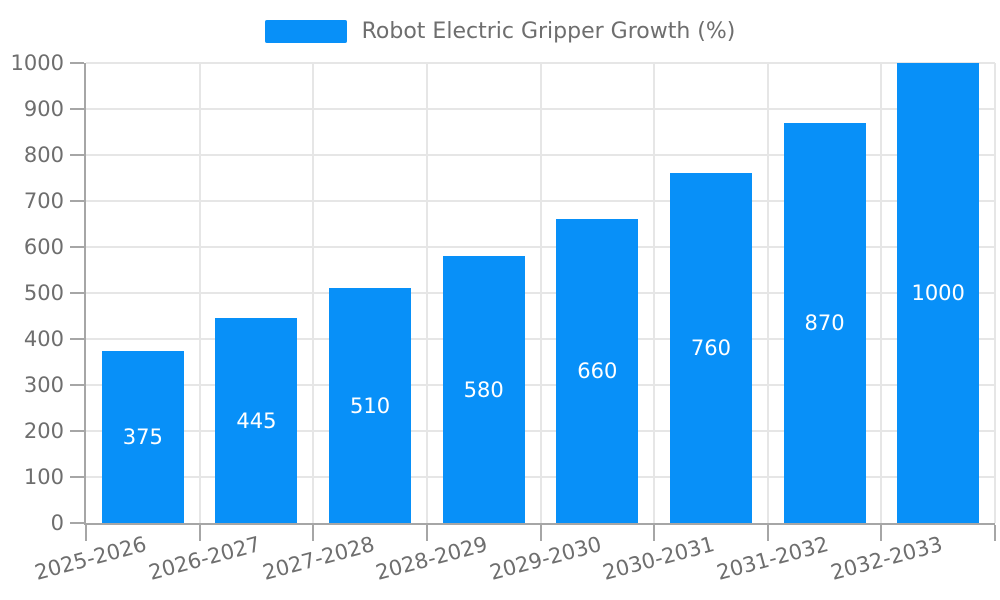 The width and height of the screenshot is (1000, 600). What do you see at coordinates (432, 558) in the screenshot?
I see `x-tick-label: 2028-2029` at bounding box center [432, 558].